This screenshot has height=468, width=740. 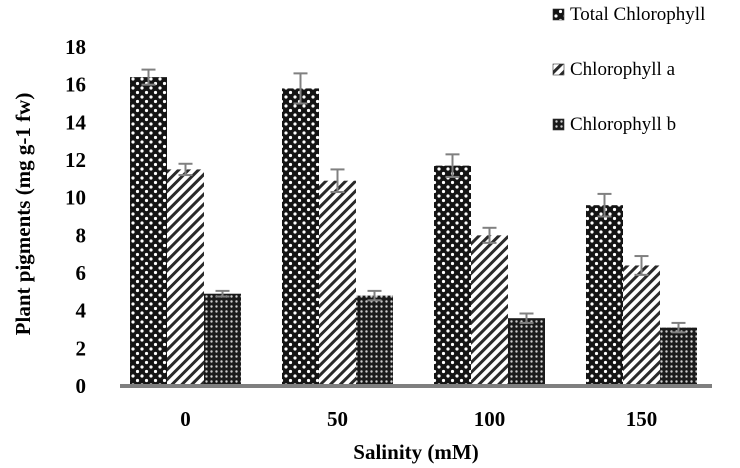 I want to click on x-tick-label: 50, so click(x=337, y=419).